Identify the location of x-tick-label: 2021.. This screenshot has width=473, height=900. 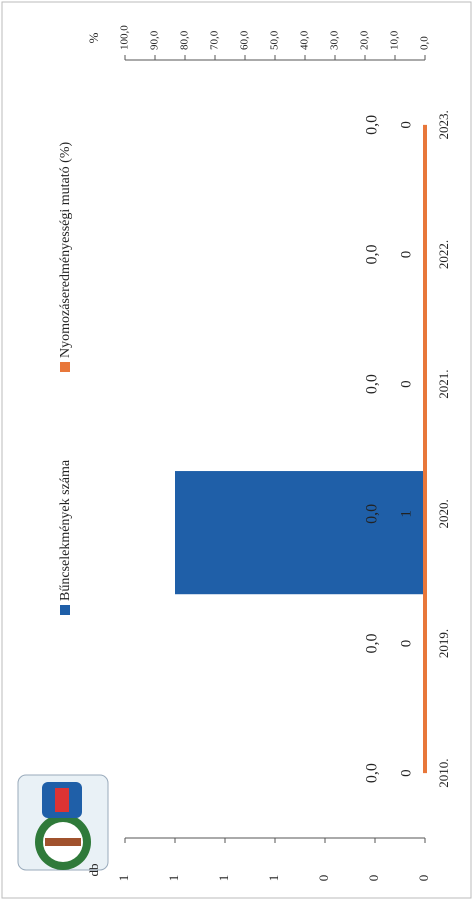
(443, 384).